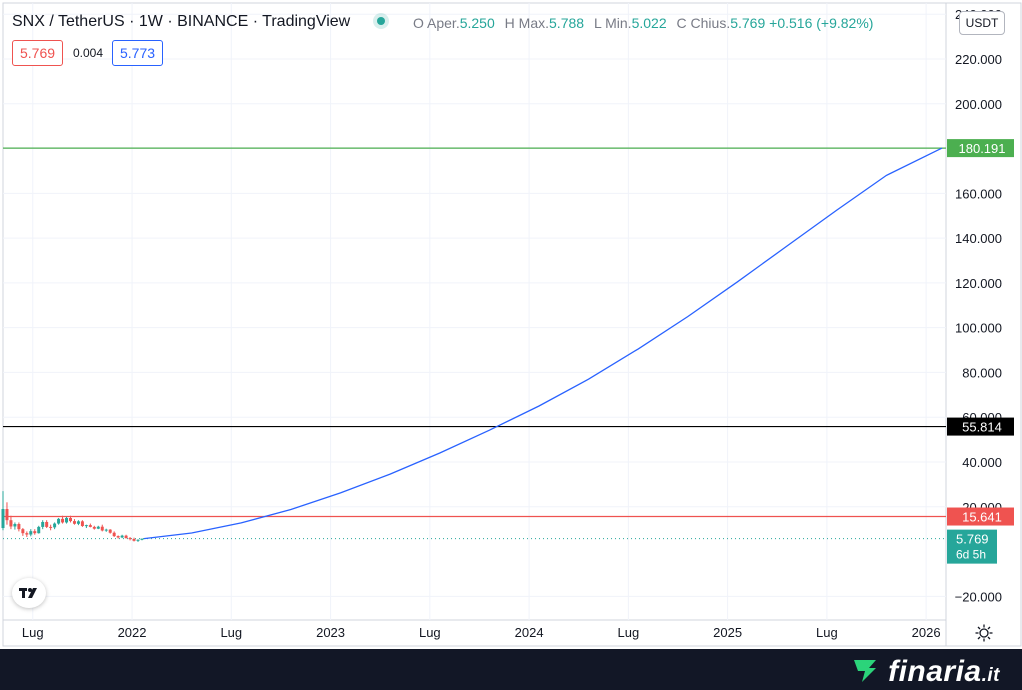 The image size is (1022, 690). I want to click on y-tick-label: −20.000, so click(978, 596).